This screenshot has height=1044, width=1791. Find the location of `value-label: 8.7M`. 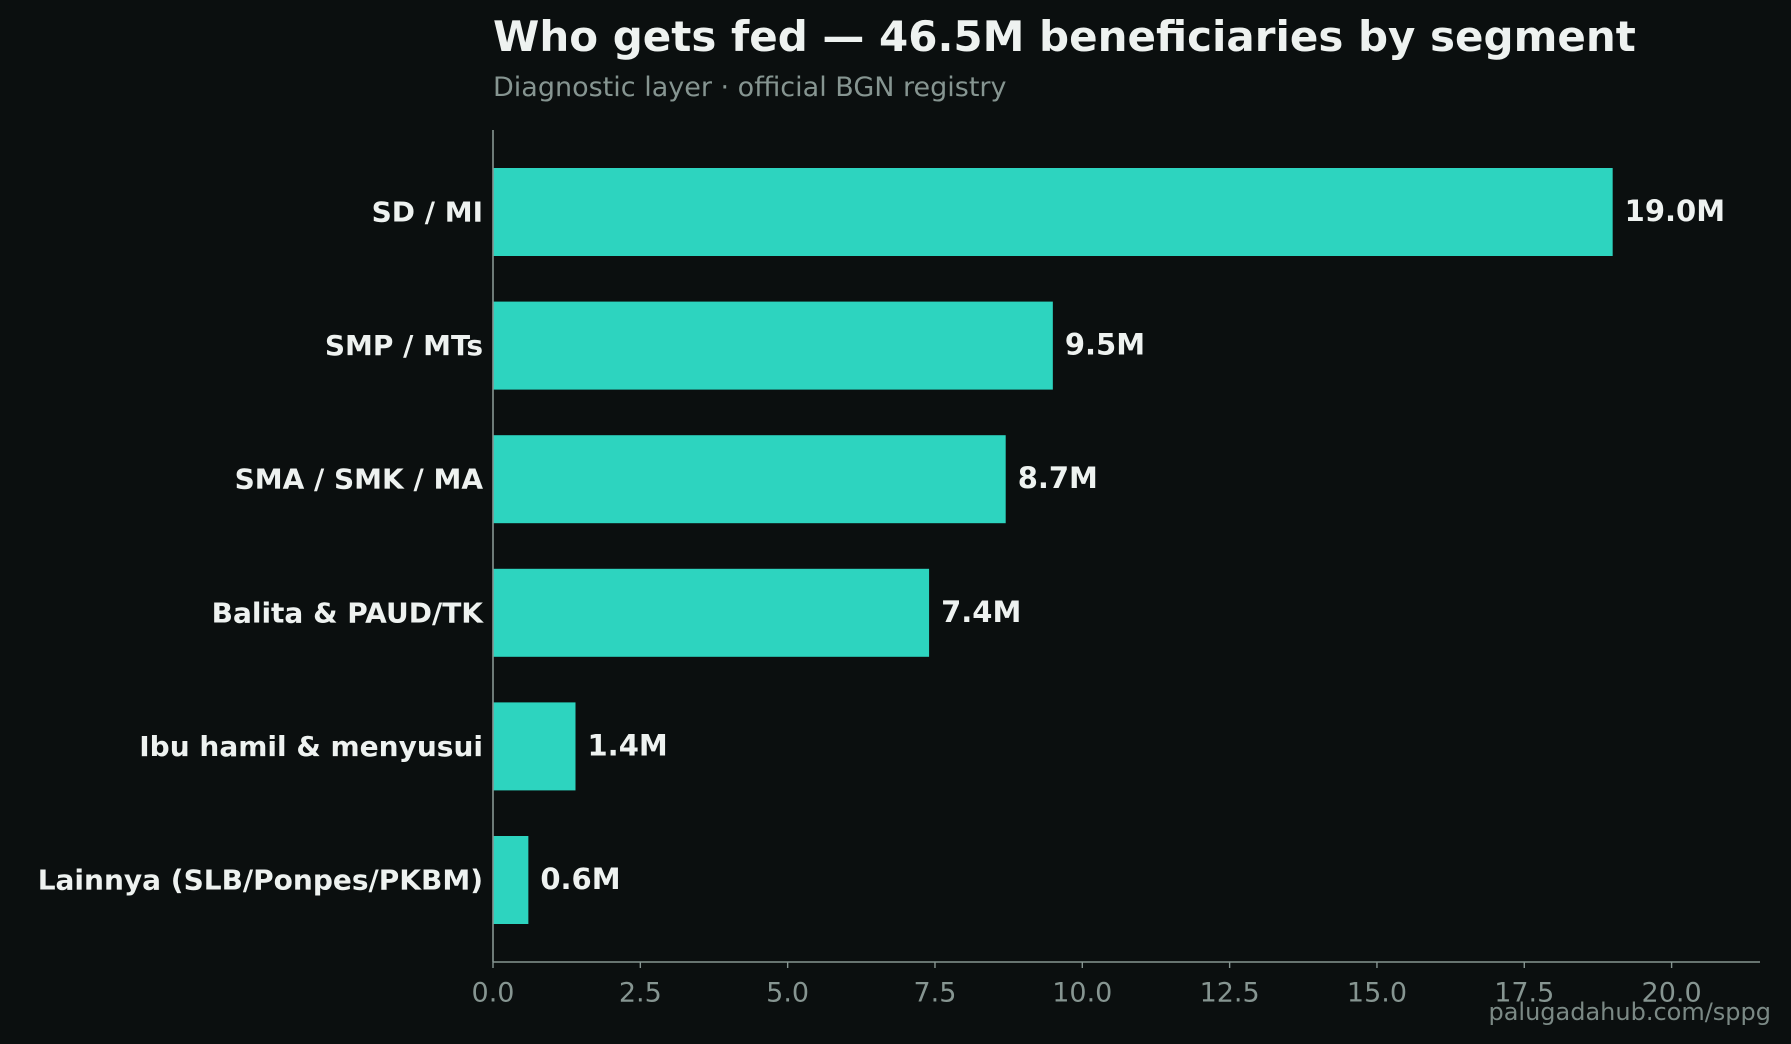

value-label: 8.7M is located at coordinates (1058, 478).